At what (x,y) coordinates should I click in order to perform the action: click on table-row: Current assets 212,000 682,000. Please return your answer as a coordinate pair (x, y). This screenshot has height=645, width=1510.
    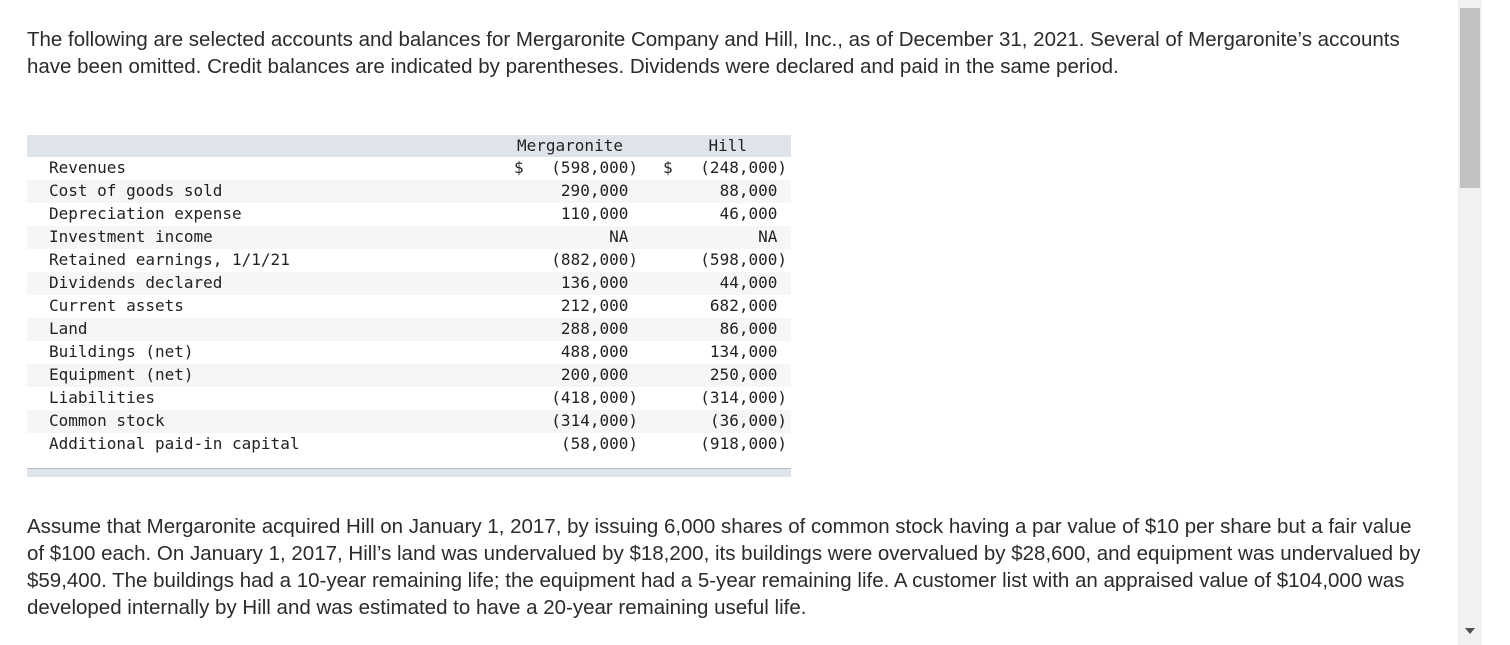
    Looking at the image, I should click on (409, 306).